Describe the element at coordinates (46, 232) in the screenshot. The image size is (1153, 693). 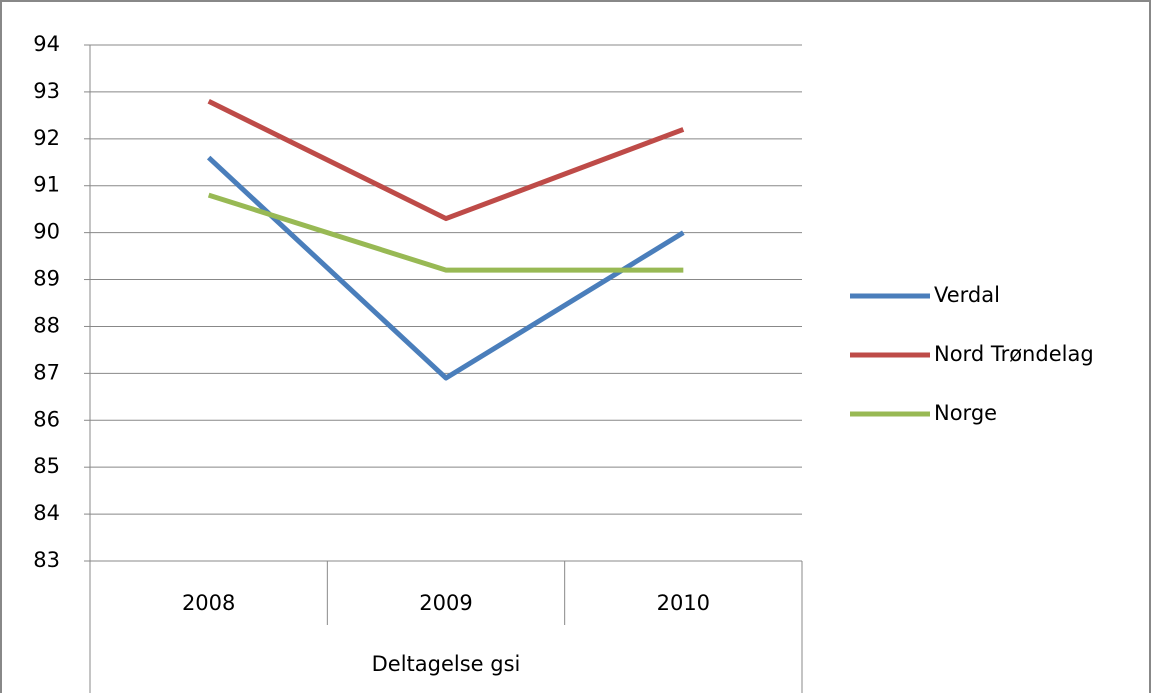
I see `y-tick-label: 90` at that location.